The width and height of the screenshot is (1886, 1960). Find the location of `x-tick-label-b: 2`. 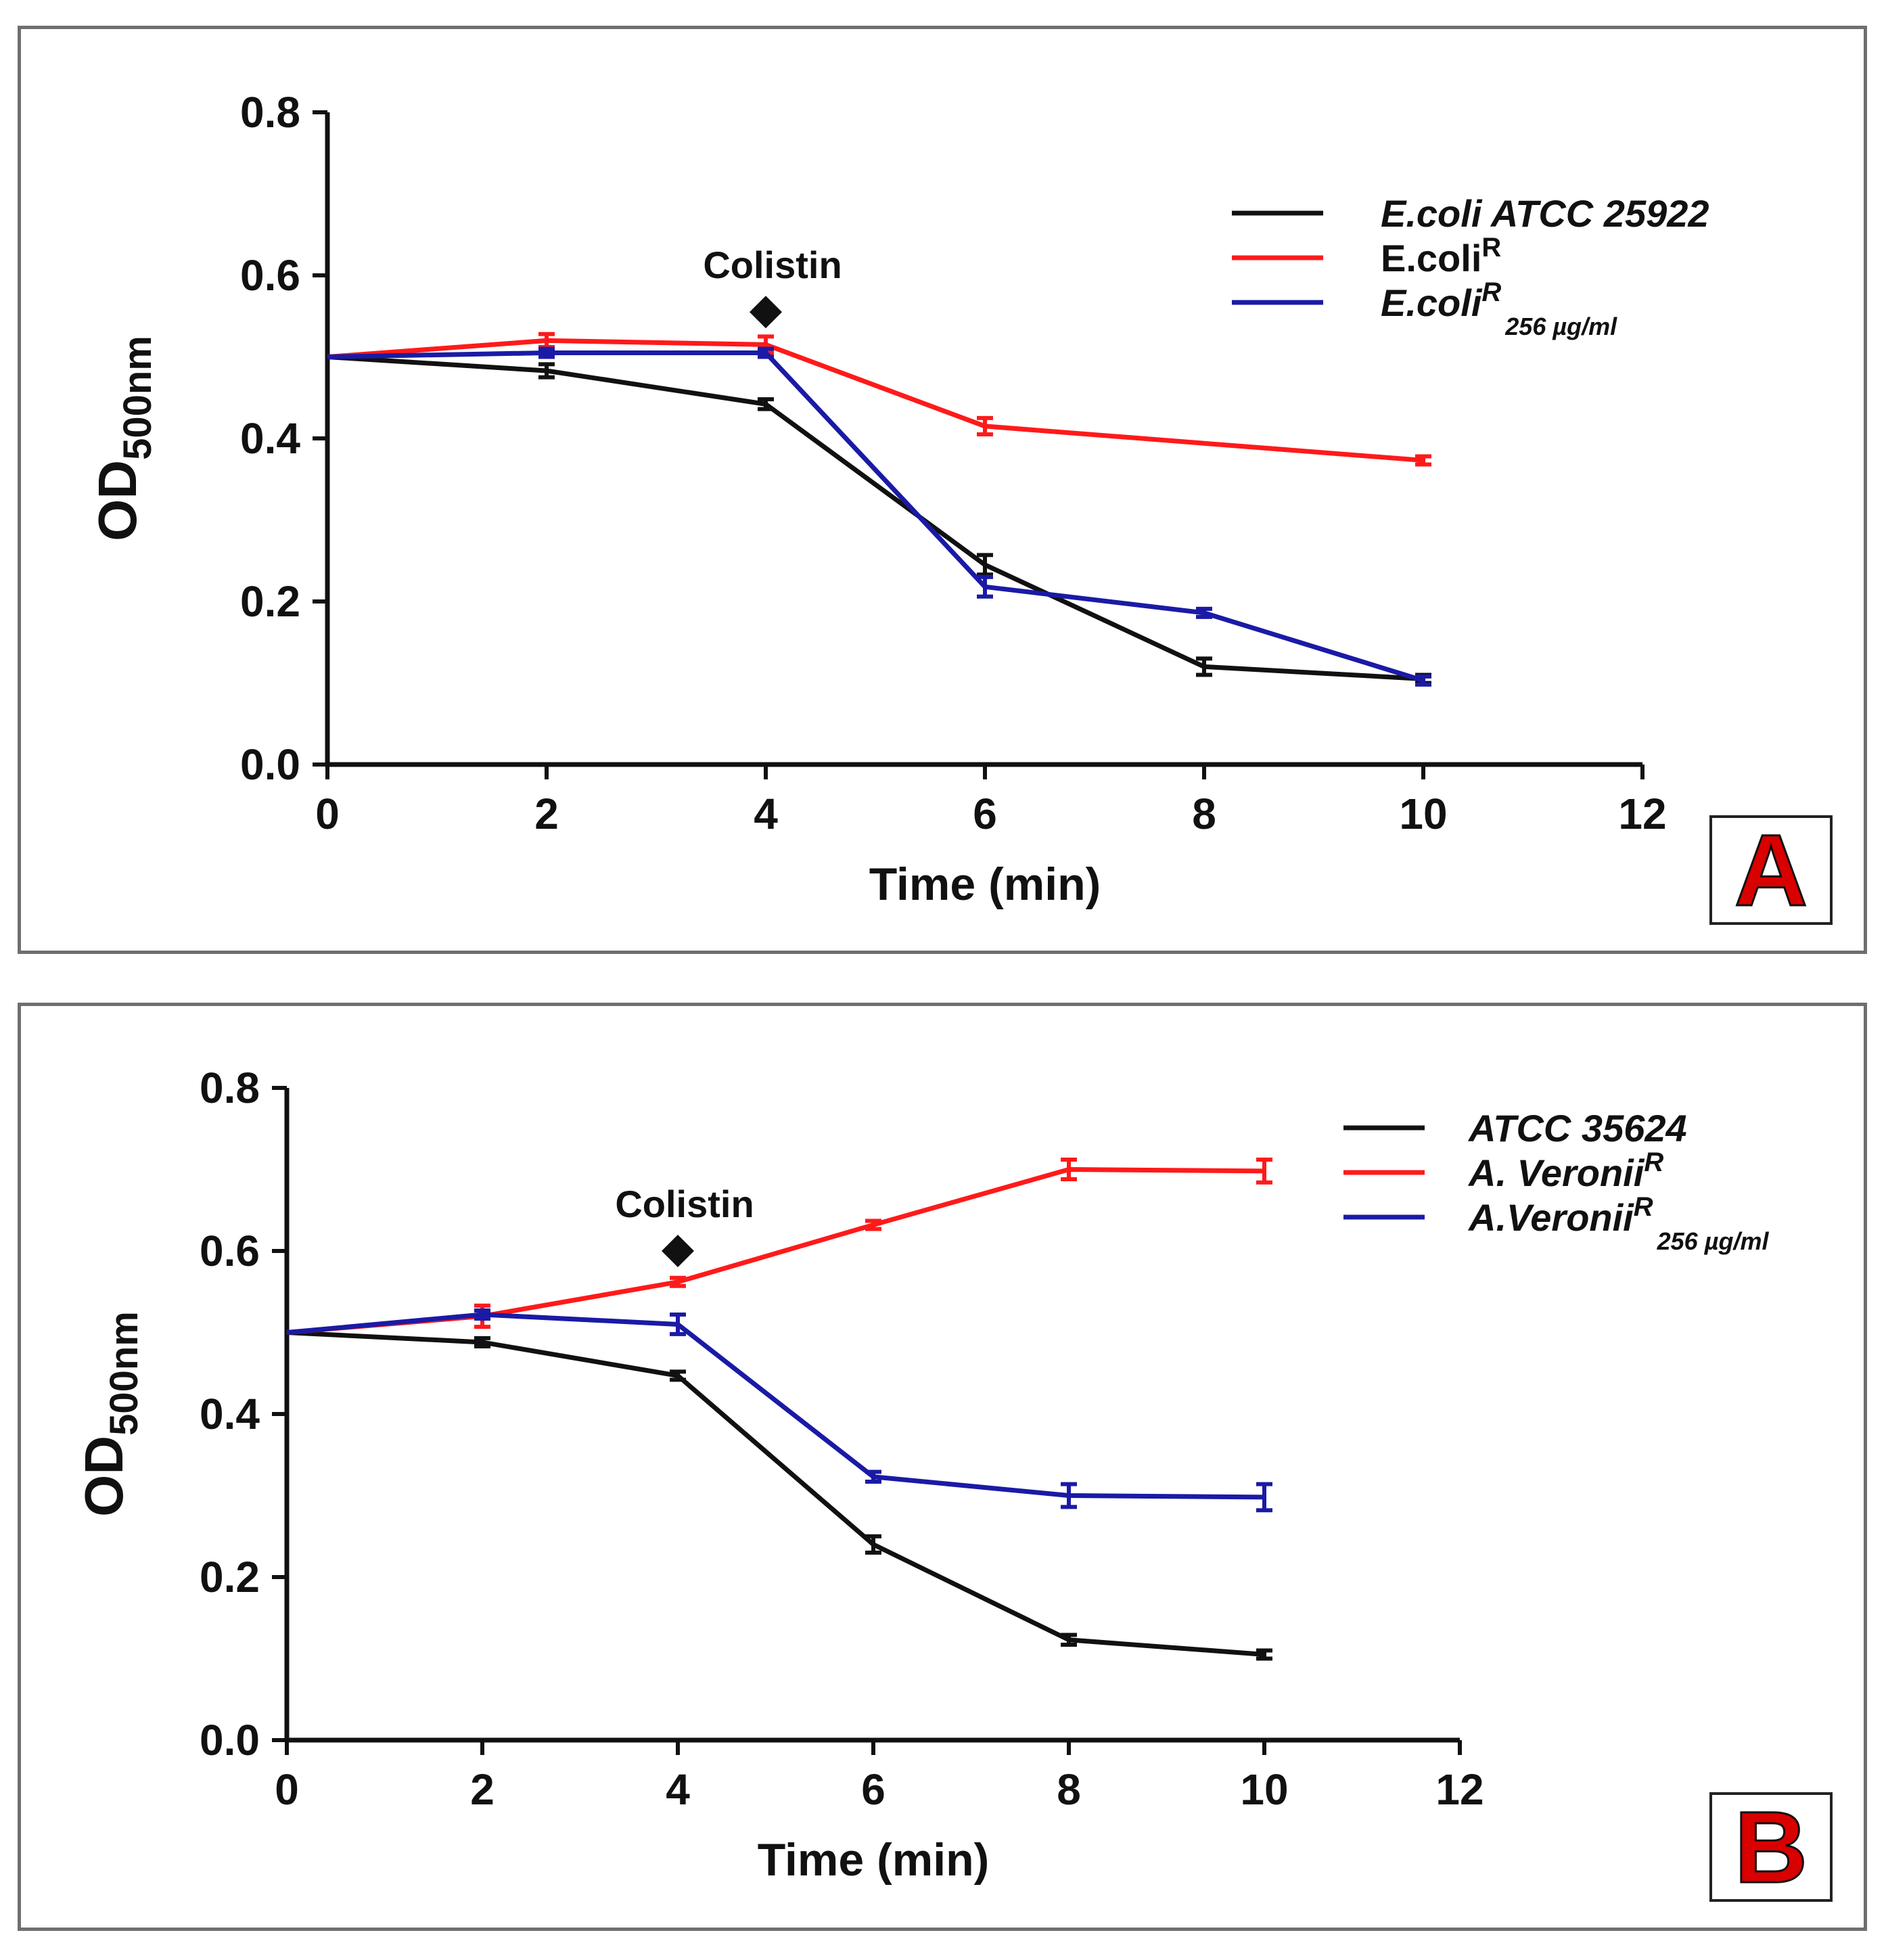

x-tick-label-b: 2 is located at coordinates (482, 1789).